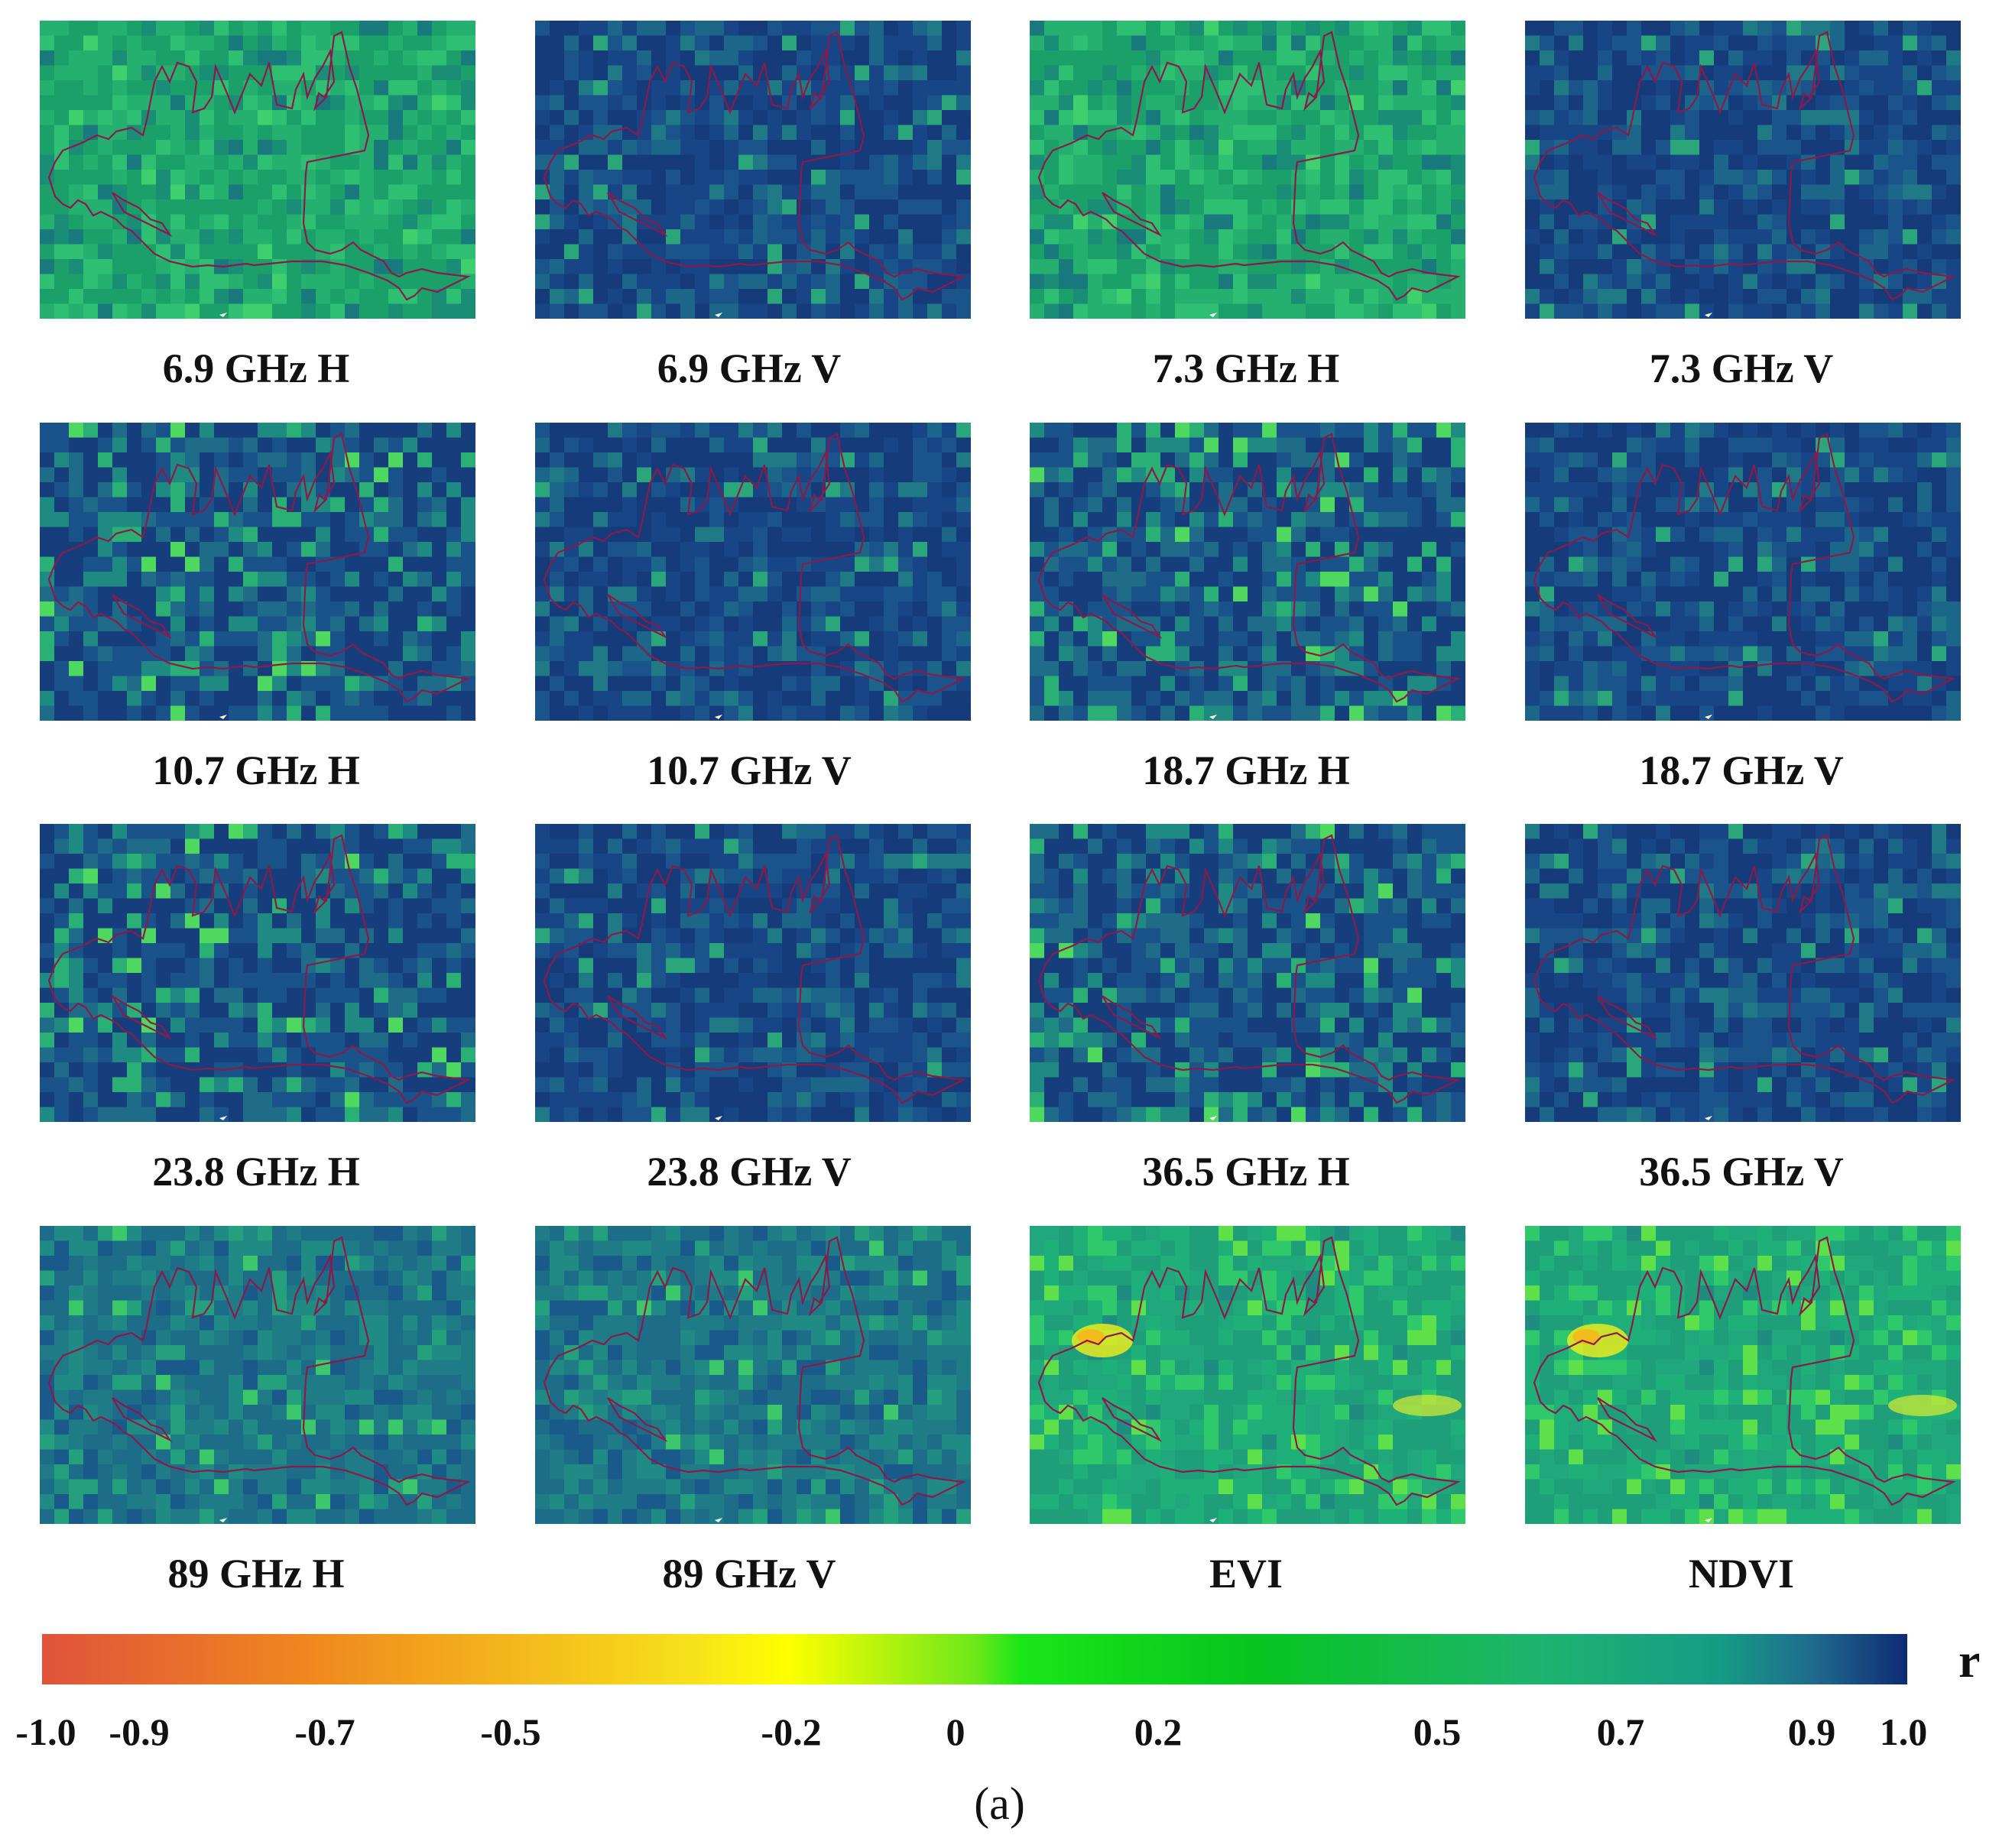  What do you see at coordinates (1620, 1732) in the screenshot?
I see `colorbar-tick-label: 0.7` at bounding box center [1620, 1732].